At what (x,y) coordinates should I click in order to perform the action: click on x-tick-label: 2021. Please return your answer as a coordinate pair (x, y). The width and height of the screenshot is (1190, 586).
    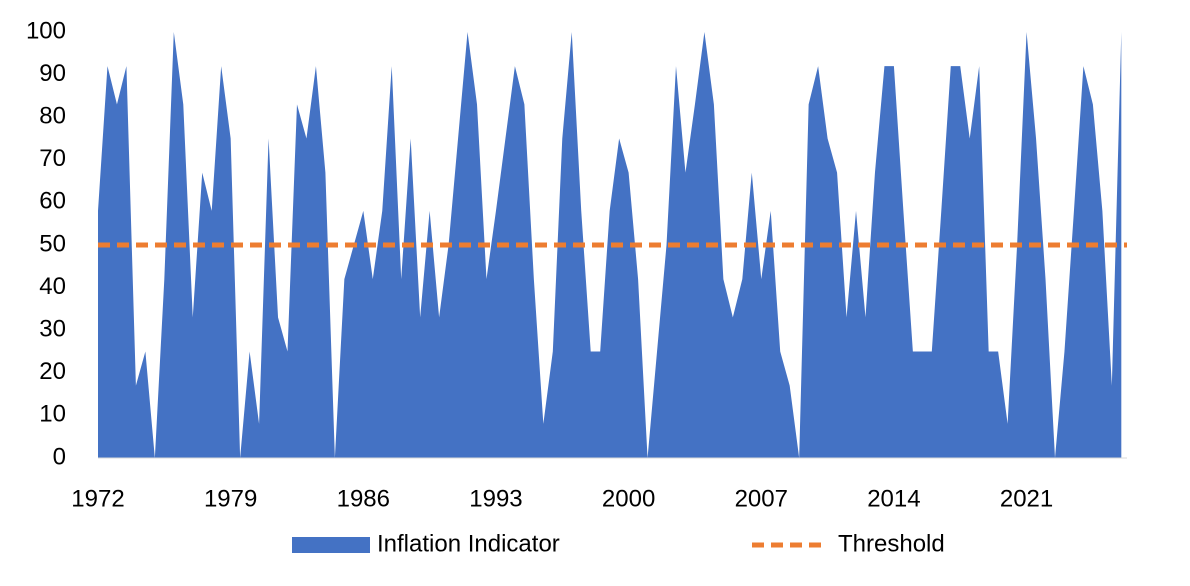
    Looking at the image, I should click on (1026, 498).